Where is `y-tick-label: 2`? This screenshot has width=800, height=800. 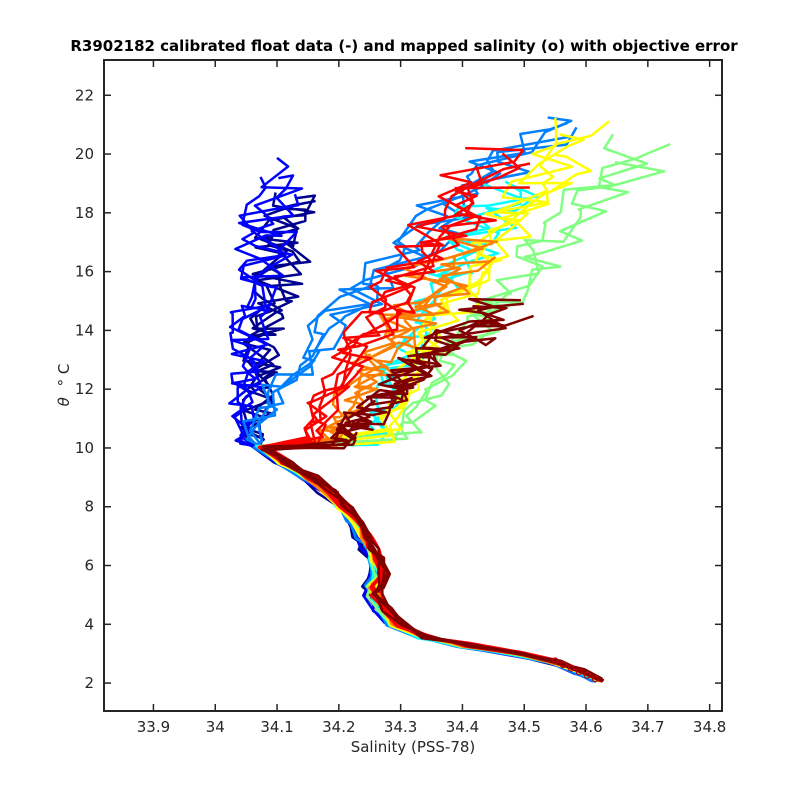
y-tick-label: 2 is located at coordinates (89, 683).